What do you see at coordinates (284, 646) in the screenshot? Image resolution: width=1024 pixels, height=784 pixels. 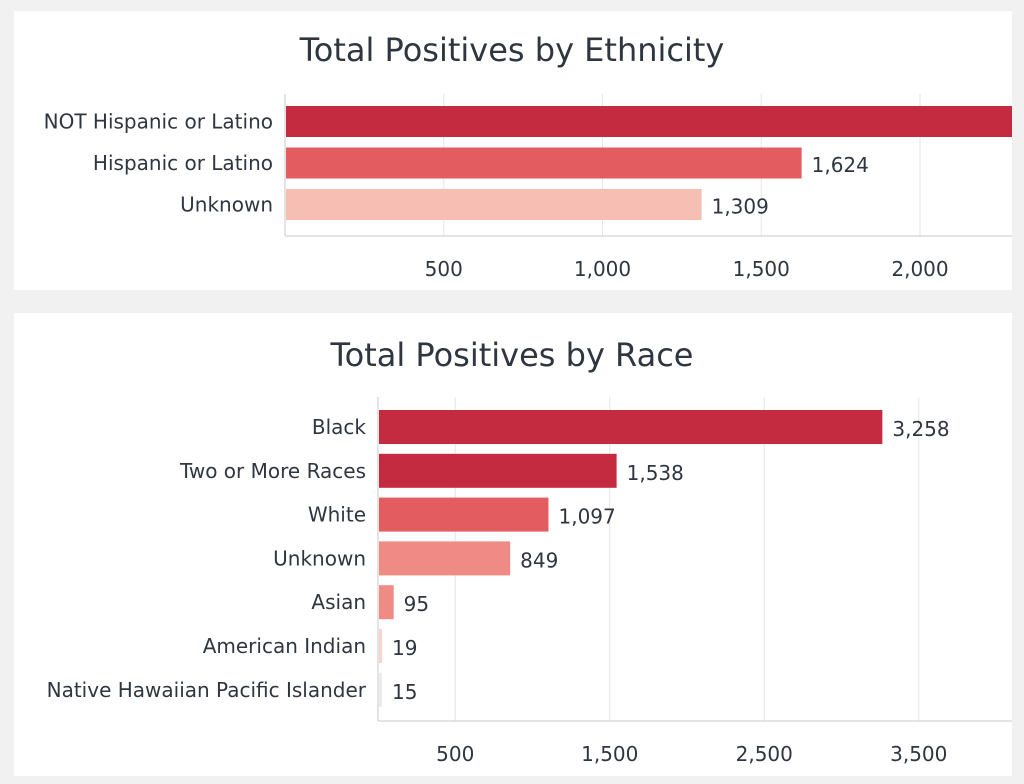 I see `race-category-label: American Indian` at bounding box center [284, 646].